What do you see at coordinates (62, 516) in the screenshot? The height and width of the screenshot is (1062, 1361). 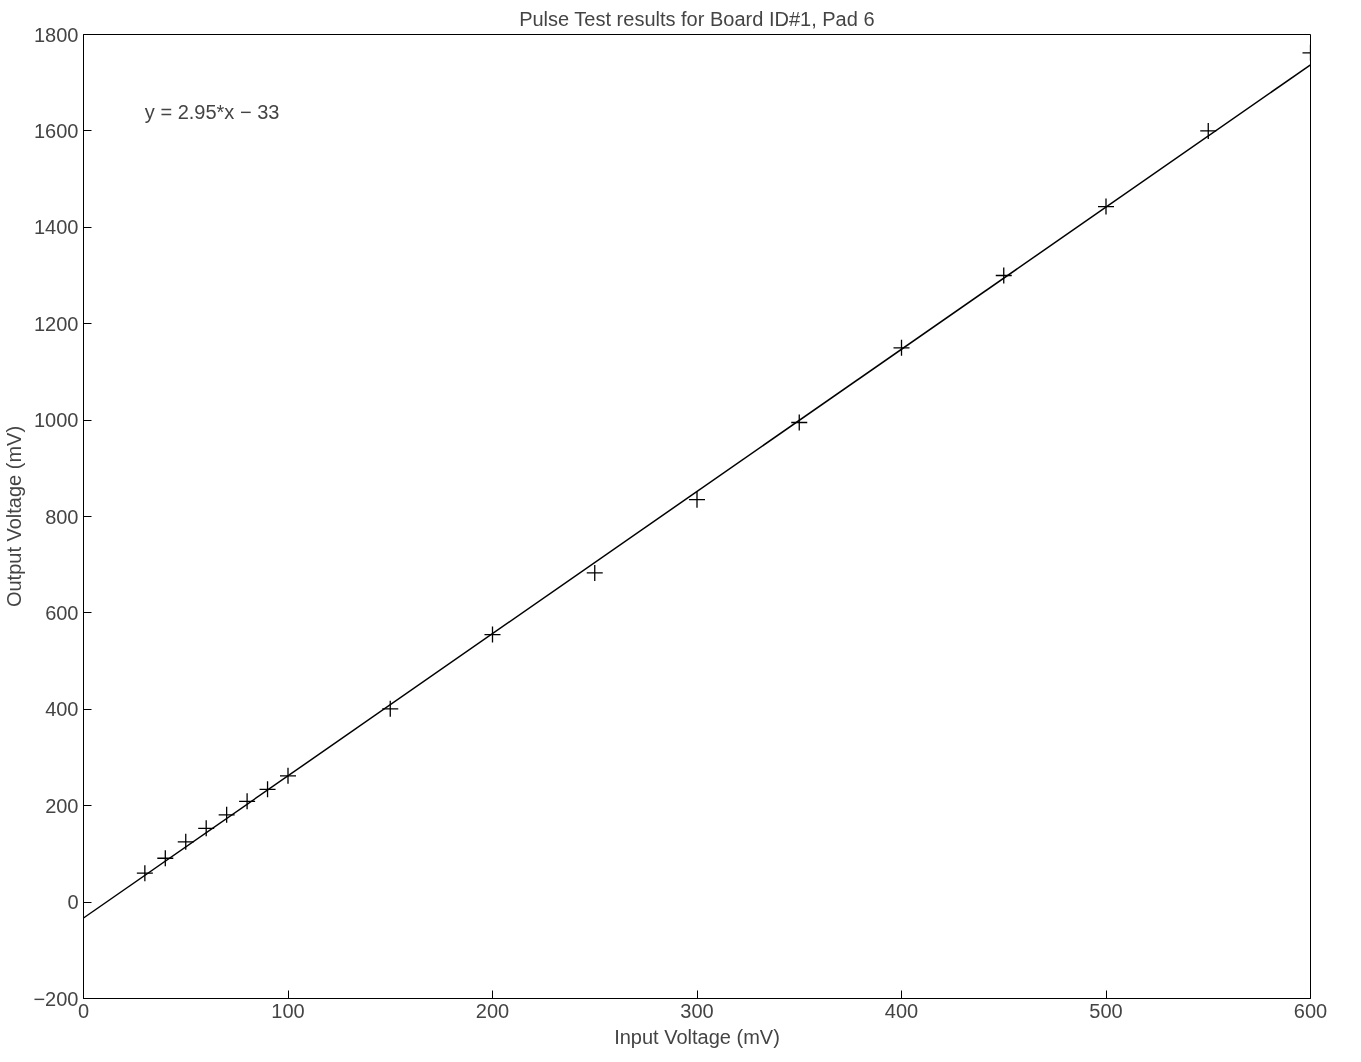 I see `y-tick-label: 800` at bounding box center [62, 516].